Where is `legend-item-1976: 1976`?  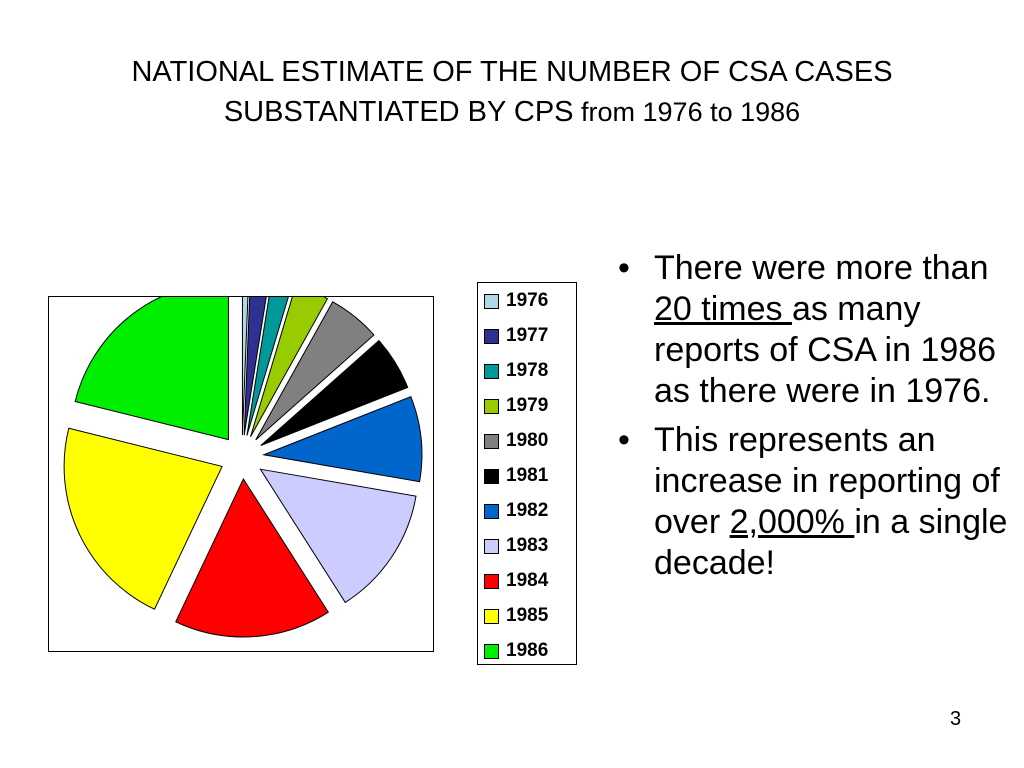
legend-item-1976: 1976 is located at coordinates (516, 301).